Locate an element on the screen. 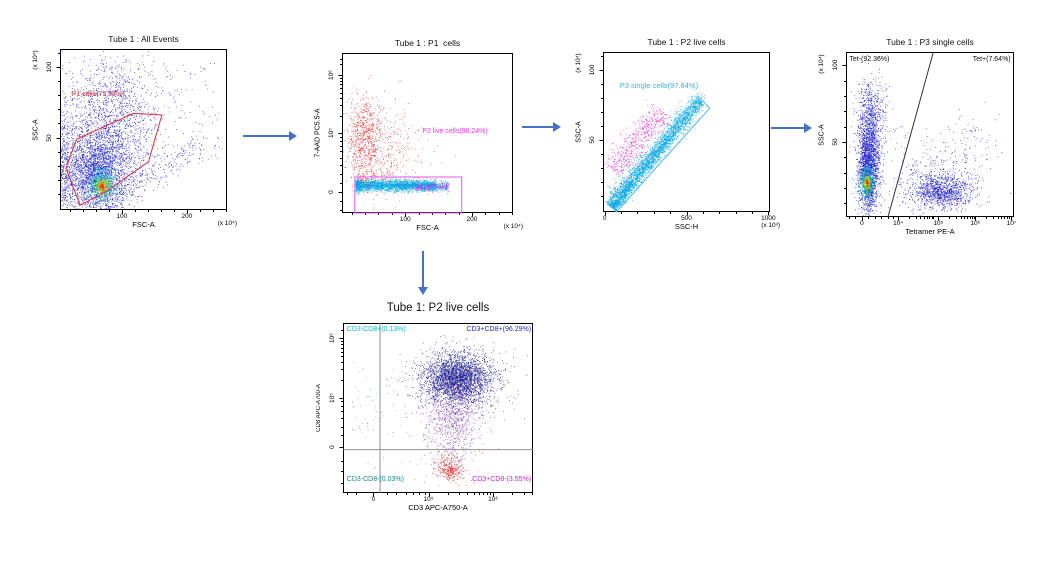  p2-live-cells-quadrants-y-tick-label: 10⁵ is located at coordinates (332, 397).